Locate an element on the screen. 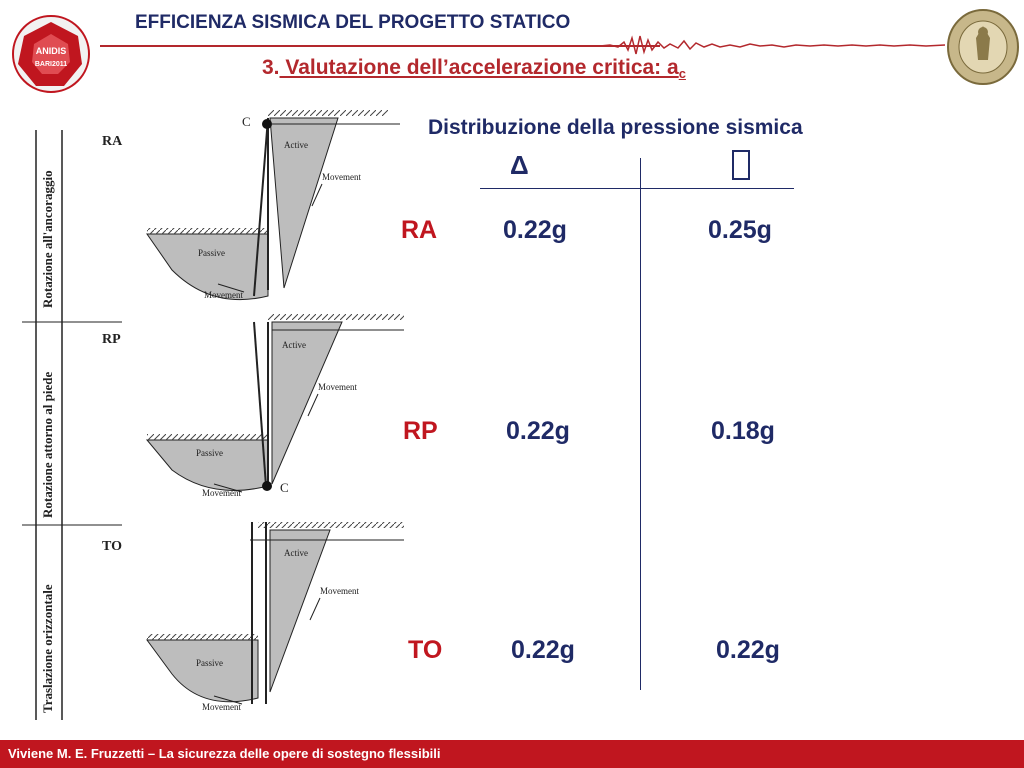 The image size is (1024, 768). active-label-to: Active is located at coordinates (296, 553).